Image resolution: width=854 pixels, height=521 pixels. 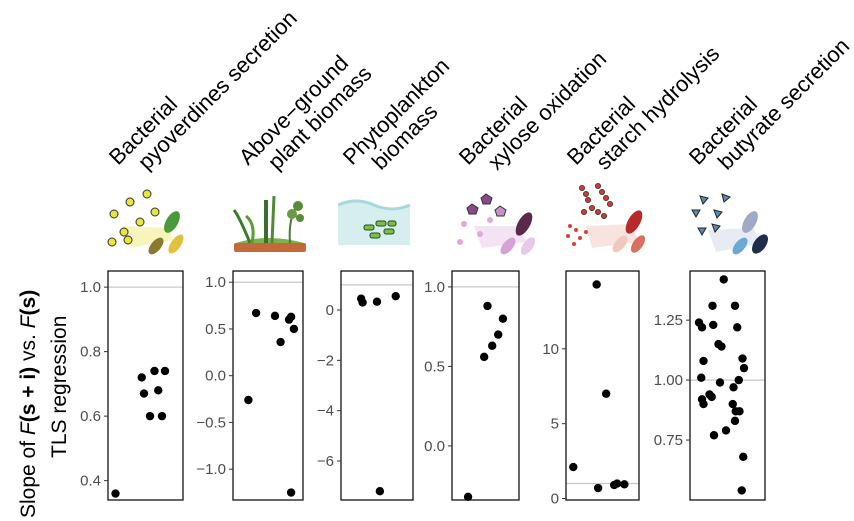 What do you see at coordinates (28, 428) in the screenshot?
I see `y-label-f1: F` at bounding box center [28, 428].